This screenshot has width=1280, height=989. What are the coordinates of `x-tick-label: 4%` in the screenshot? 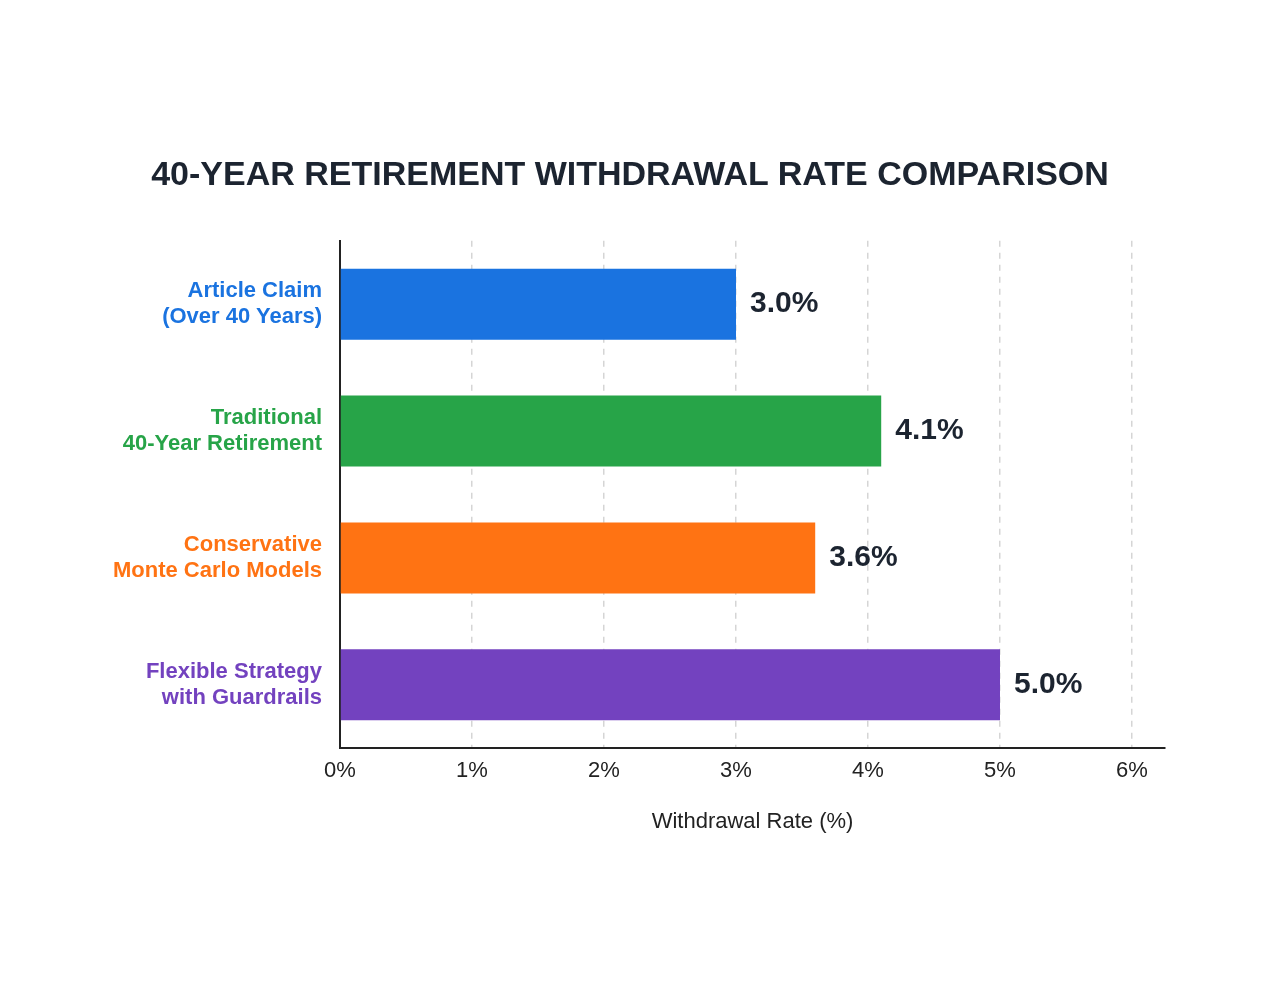 It's located at (868, 770).